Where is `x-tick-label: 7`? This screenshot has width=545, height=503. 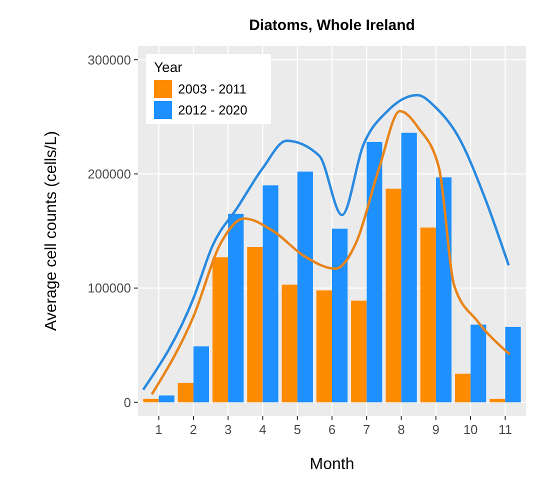
x-tick-label: 7 is located at coordinates (366, 429).